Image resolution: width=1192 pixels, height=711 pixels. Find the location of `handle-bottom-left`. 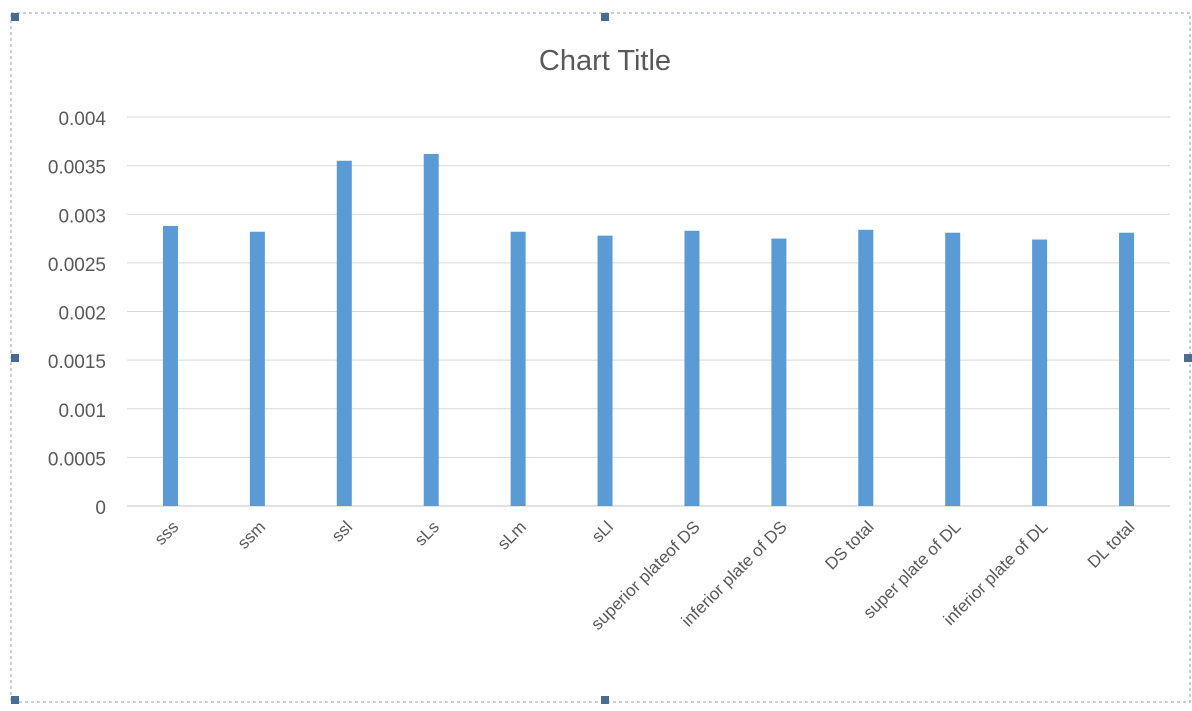

handle-bottom-left is located at coordinates (15, 700).